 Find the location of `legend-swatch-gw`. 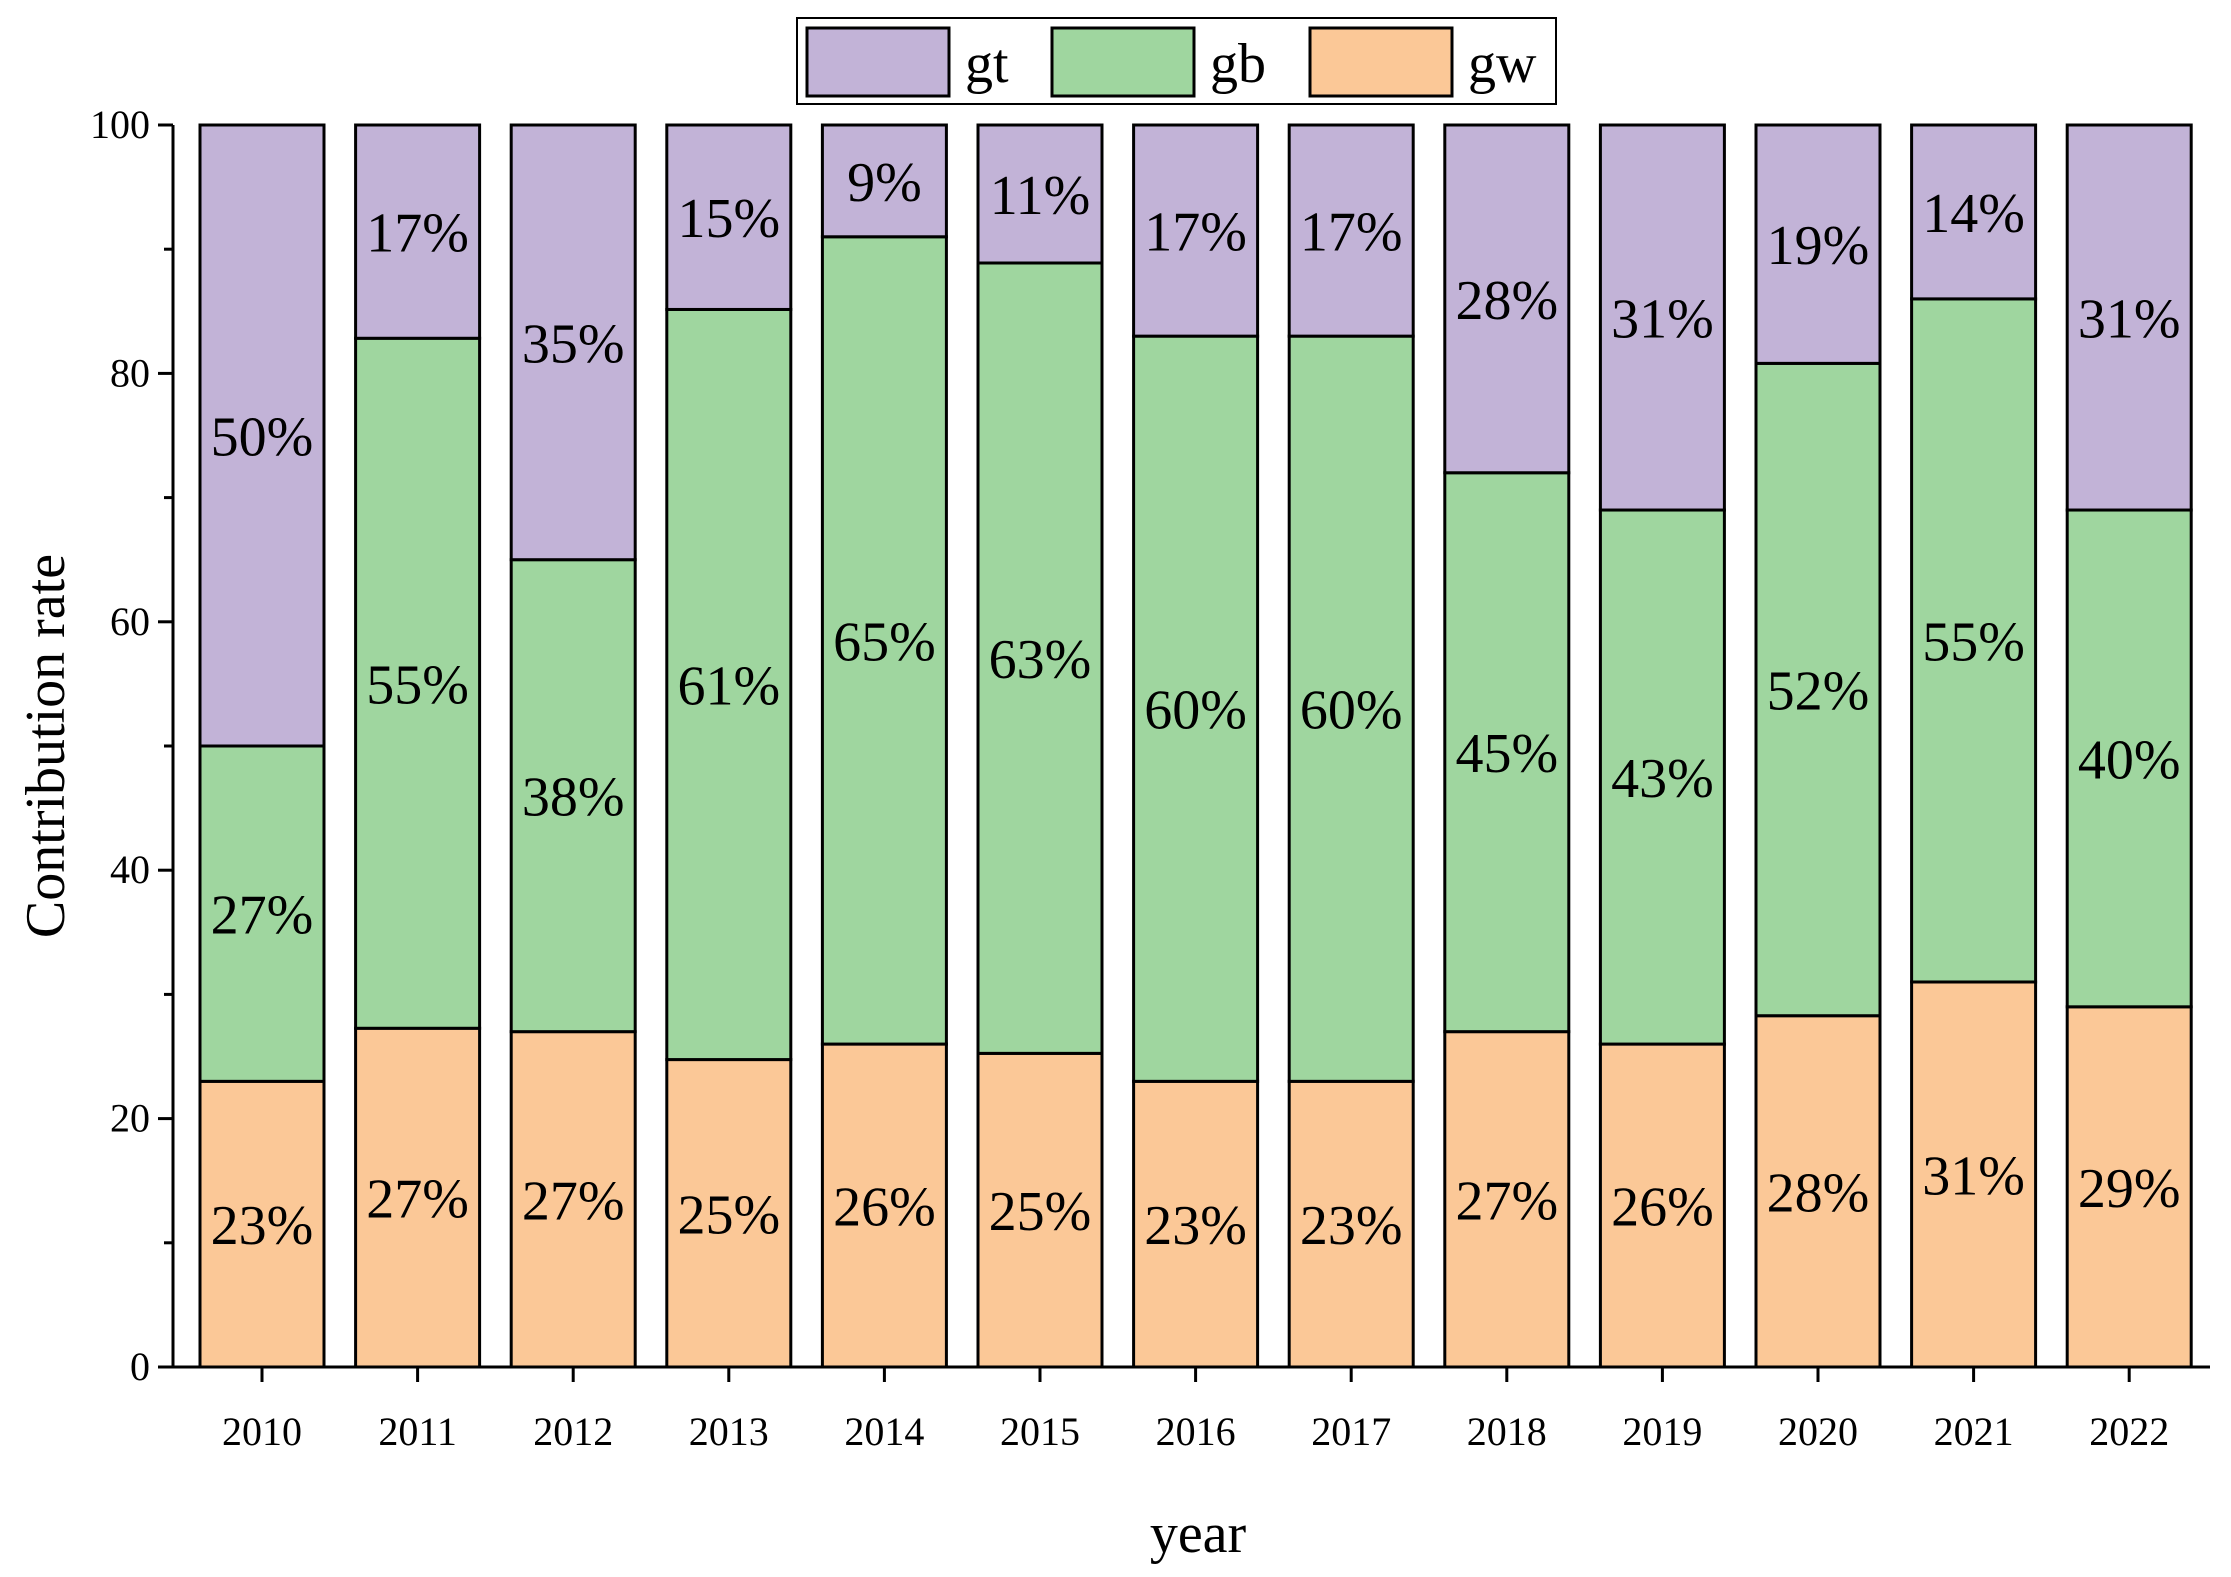

legend-swatch-gw is located at coordinates (1381, 62).